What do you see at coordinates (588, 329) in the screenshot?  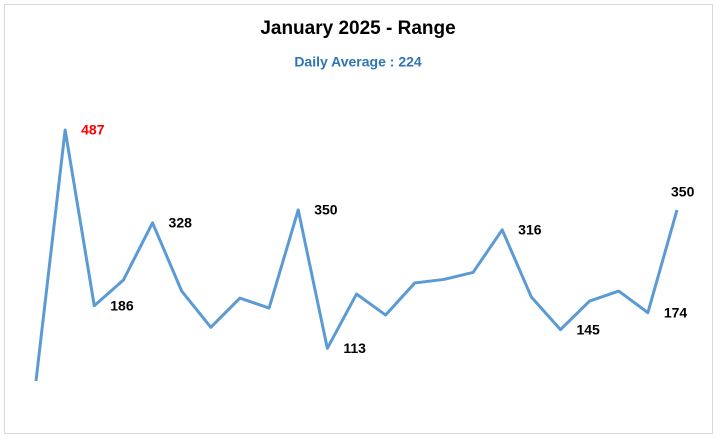 I see `data-label: 145` at bounding box center [588, 329].